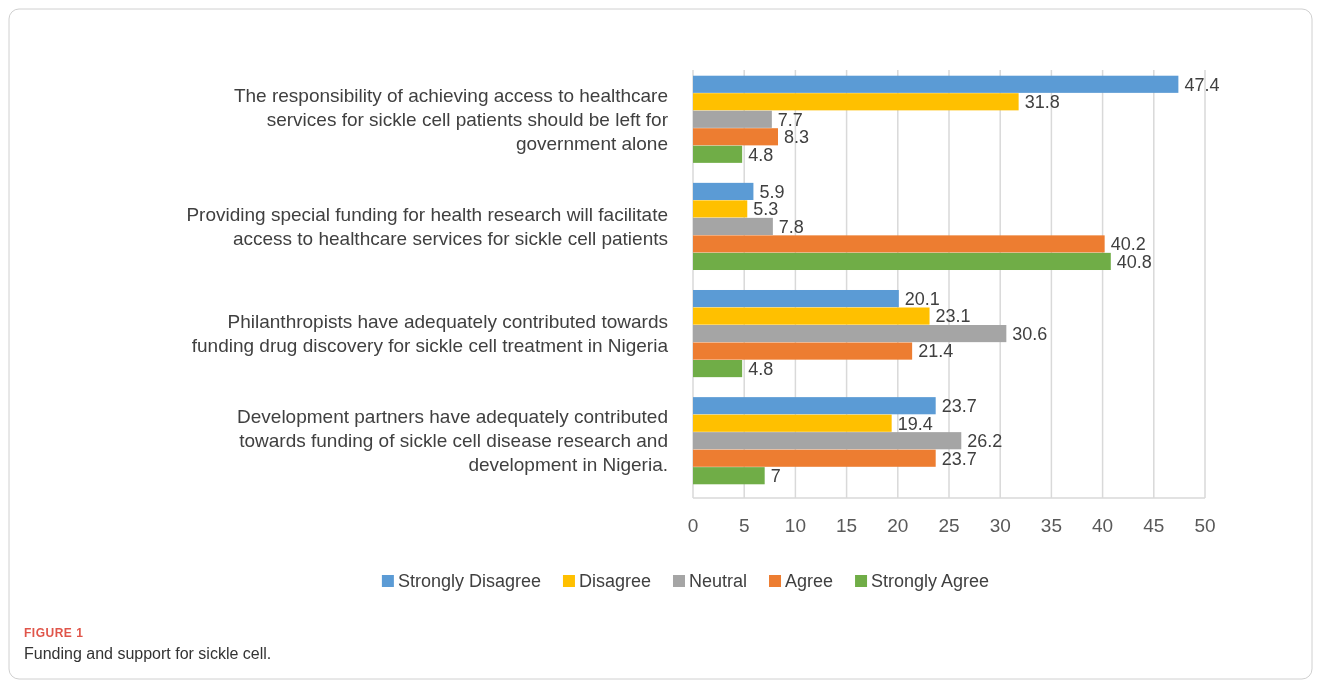  I want to click on data-label: 21.4, so click(936, 351).